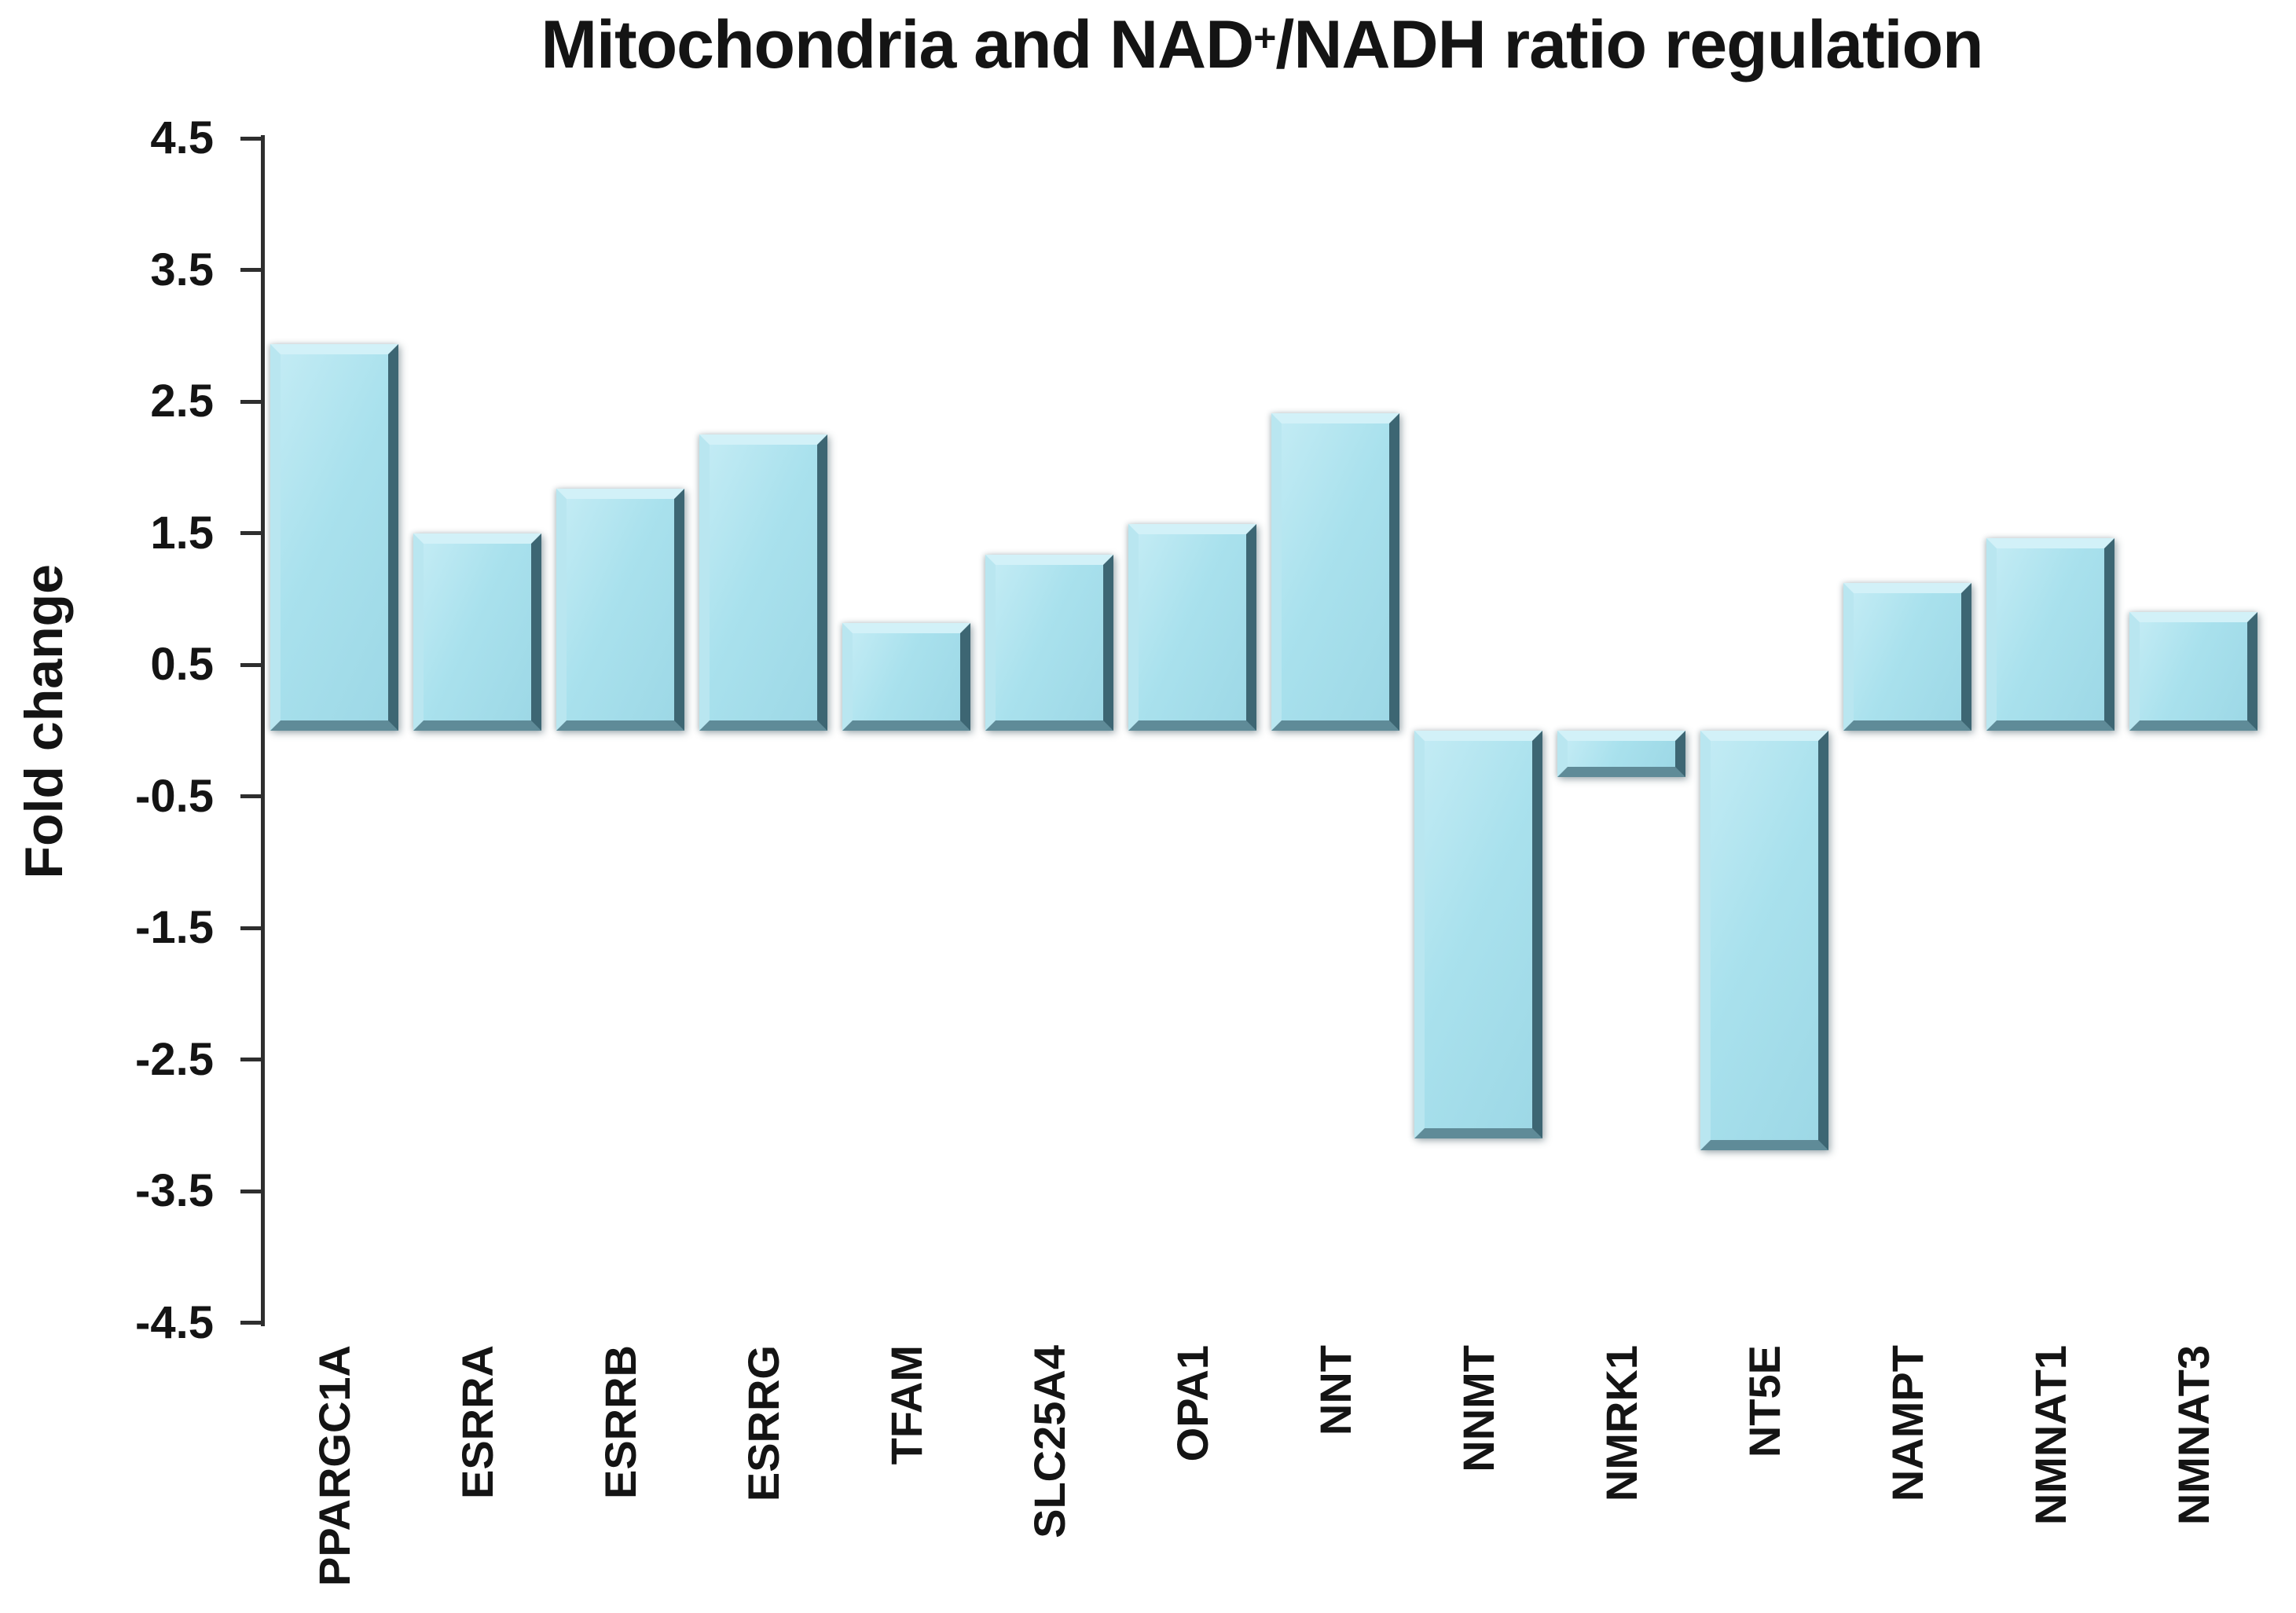 The width and height of the screenshot is (2296, 1613). Describe the element at coordinates (477, 1422) in the screenshot. I see `x-tick-label-esrra: ESRRA` at that location.